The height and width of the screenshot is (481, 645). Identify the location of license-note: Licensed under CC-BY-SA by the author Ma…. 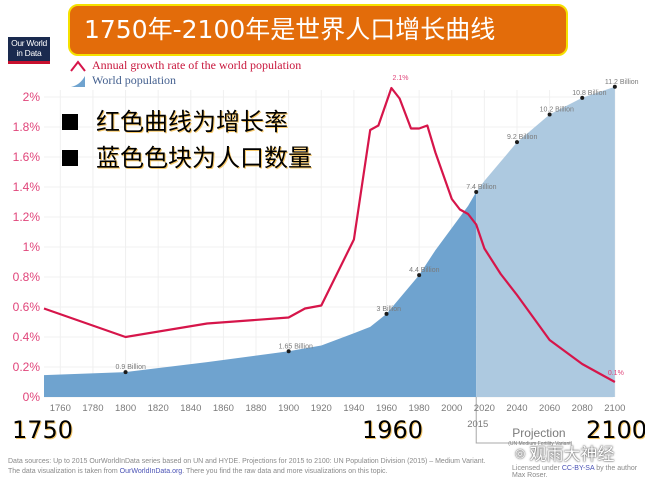
(575, 472).